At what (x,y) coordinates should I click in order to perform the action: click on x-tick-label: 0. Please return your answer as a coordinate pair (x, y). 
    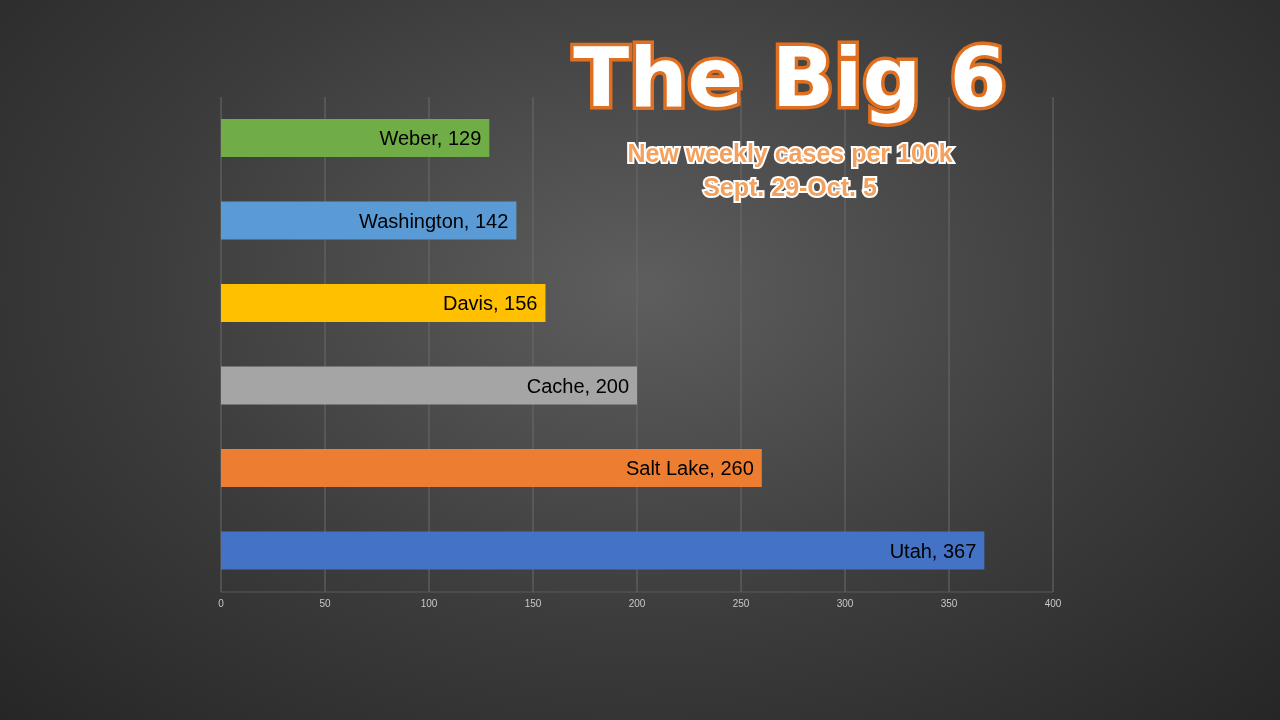
    Looking at the image, I should click on (221, 604).